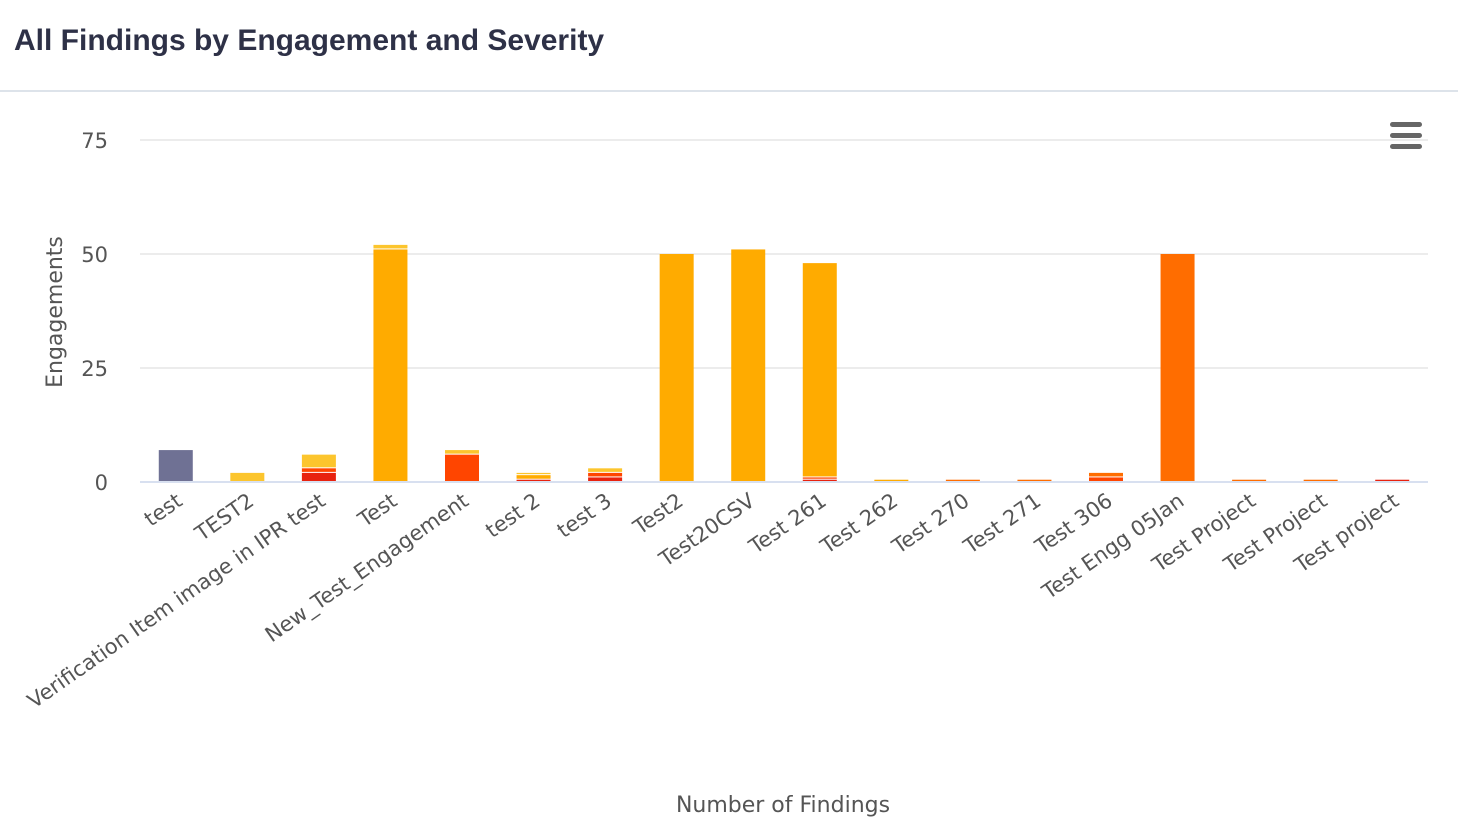  What do you see at coordinates (377, 510) in the screenshot?
I see `x-tick-label: Test` at bounding box center [377, 510].